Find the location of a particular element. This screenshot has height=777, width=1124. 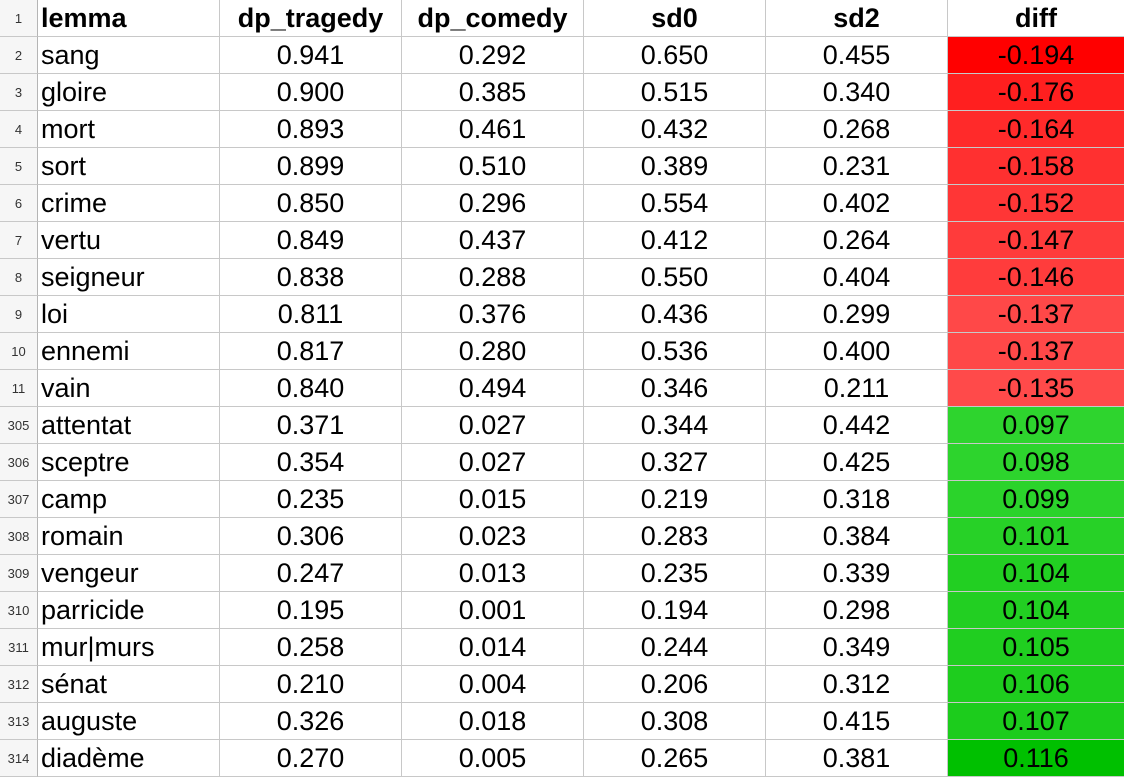

row-number: 314 is located at coordinates (19, 758).